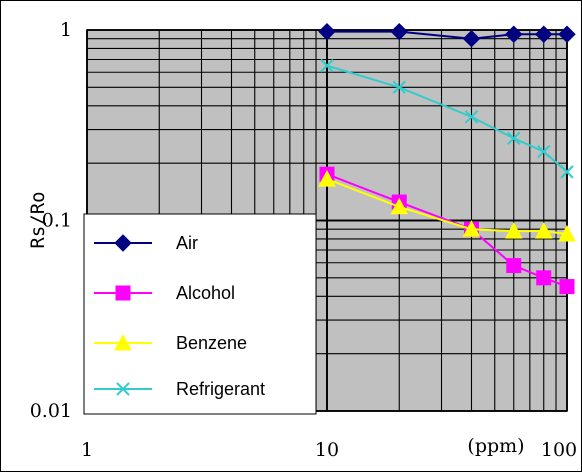  Describe the element at coordinates (123, 293) in the screenshot. I see `legend-marker-alcohol` at that location.